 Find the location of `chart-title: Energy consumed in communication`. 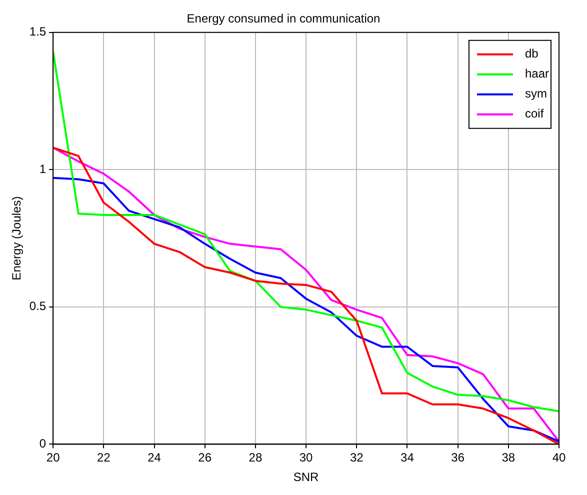

chart-title: Energy consumed in communication is located at coordinates (283, 19).